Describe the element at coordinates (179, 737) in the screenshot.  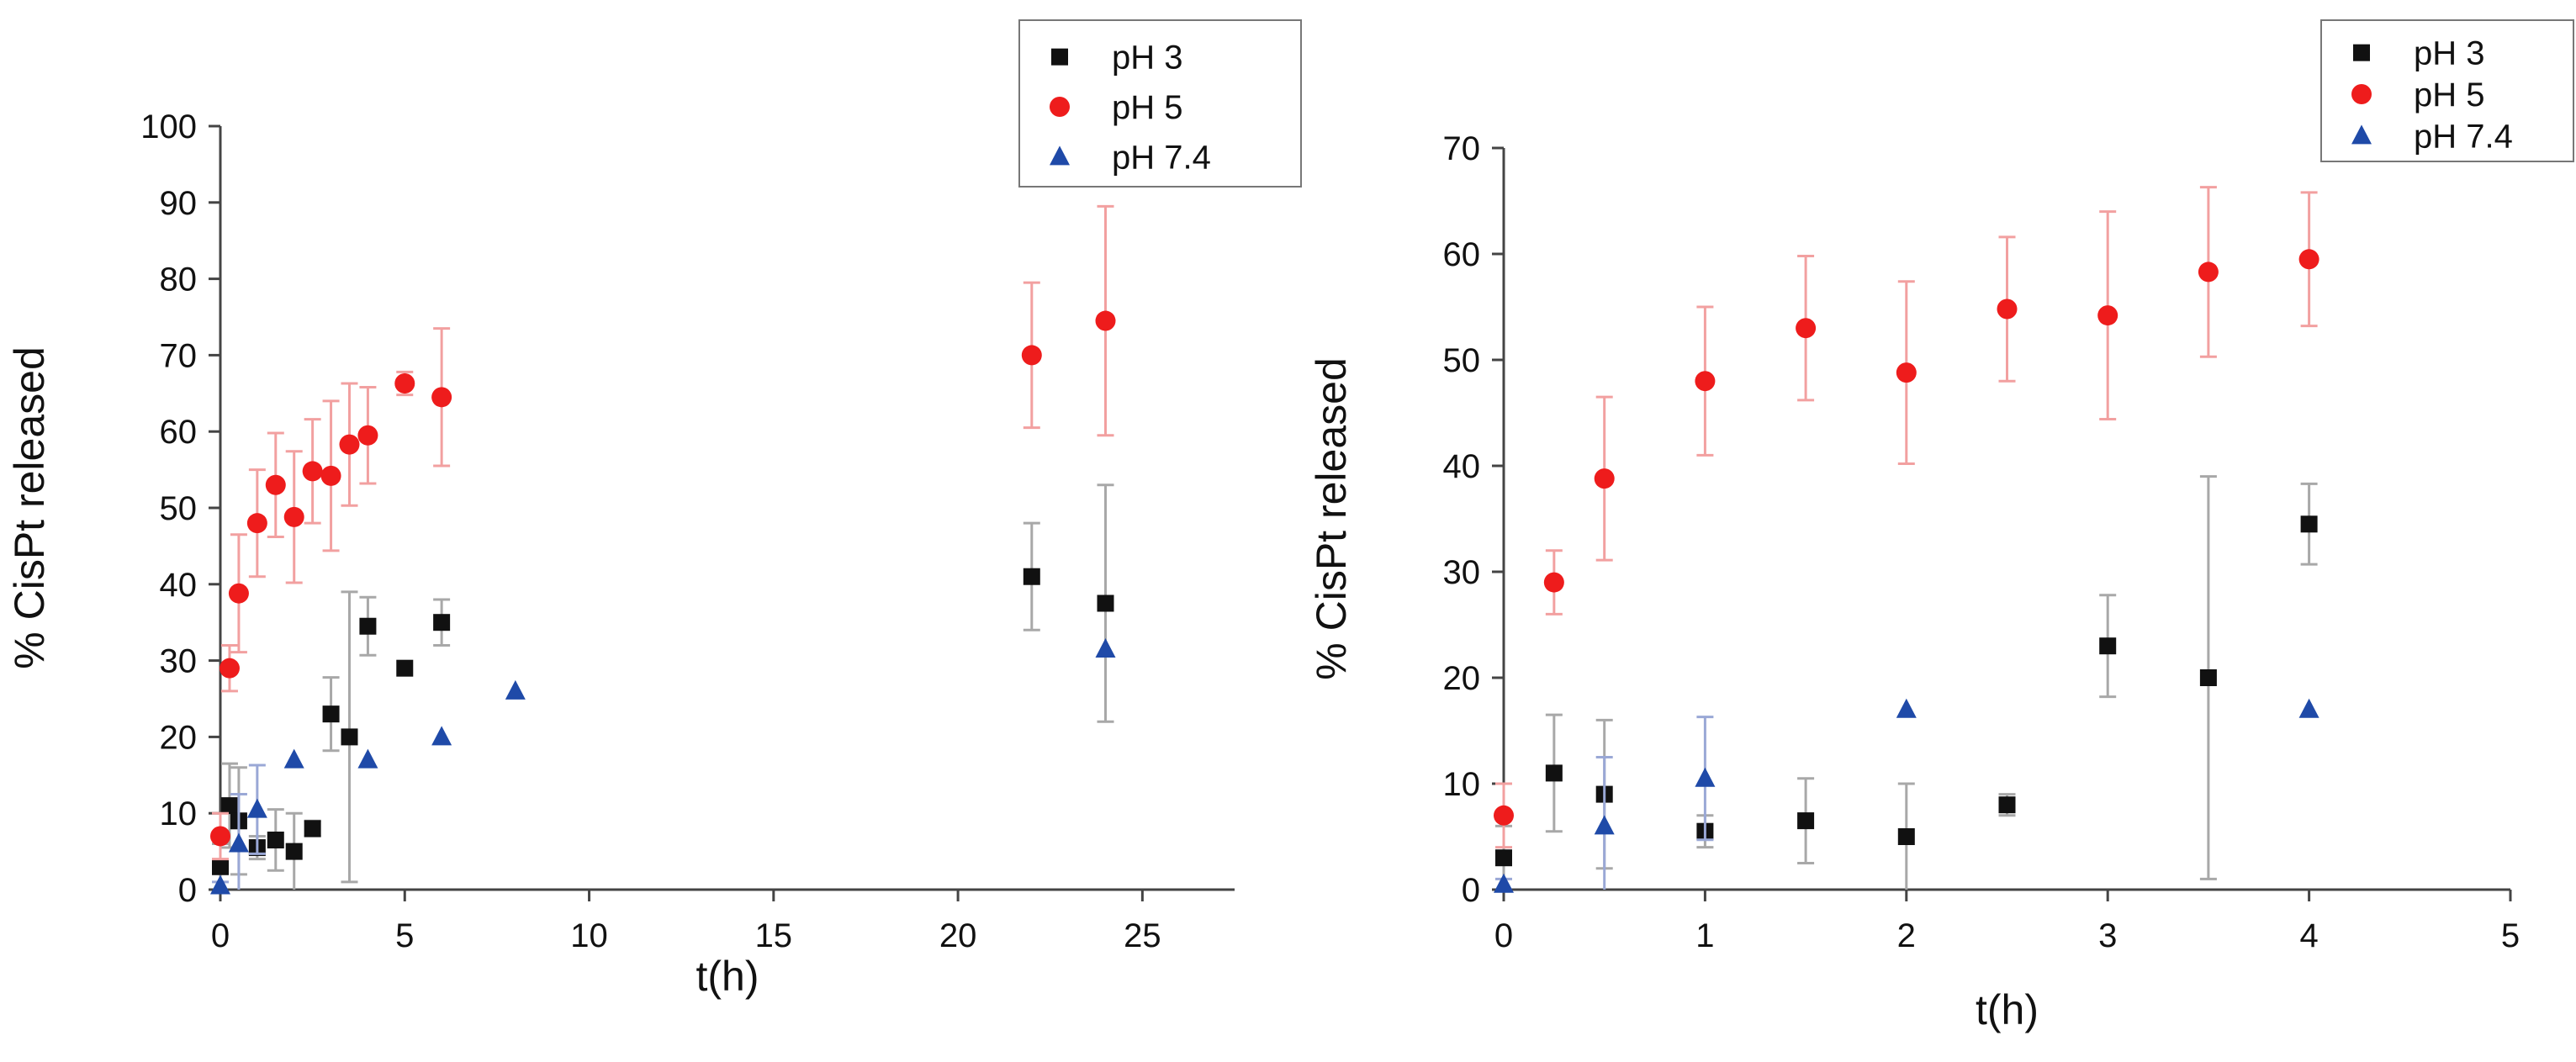
I see `y-tick-label: 20` at that location.